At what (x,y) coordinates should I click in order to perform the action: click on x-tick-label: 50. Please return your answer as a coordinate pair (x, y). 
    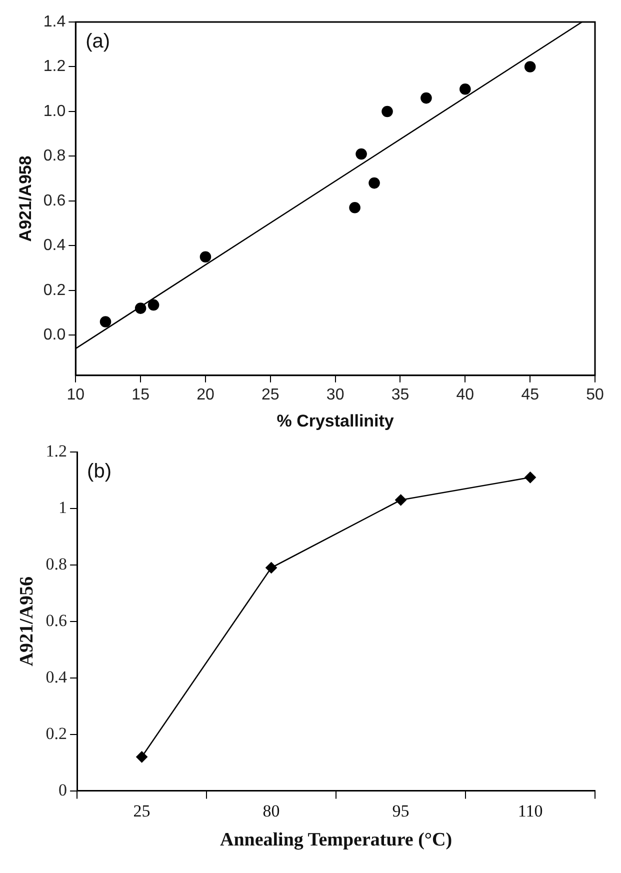
    Looking at the image, I should click on (595, 395).